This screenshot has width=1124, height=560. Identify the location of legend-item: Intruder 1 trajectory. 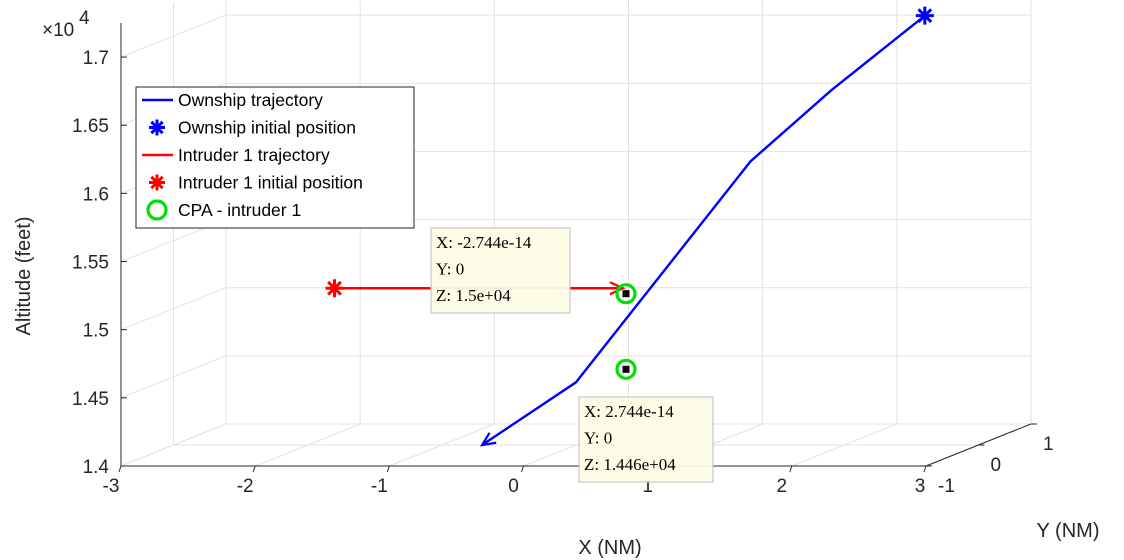
(236, 155).